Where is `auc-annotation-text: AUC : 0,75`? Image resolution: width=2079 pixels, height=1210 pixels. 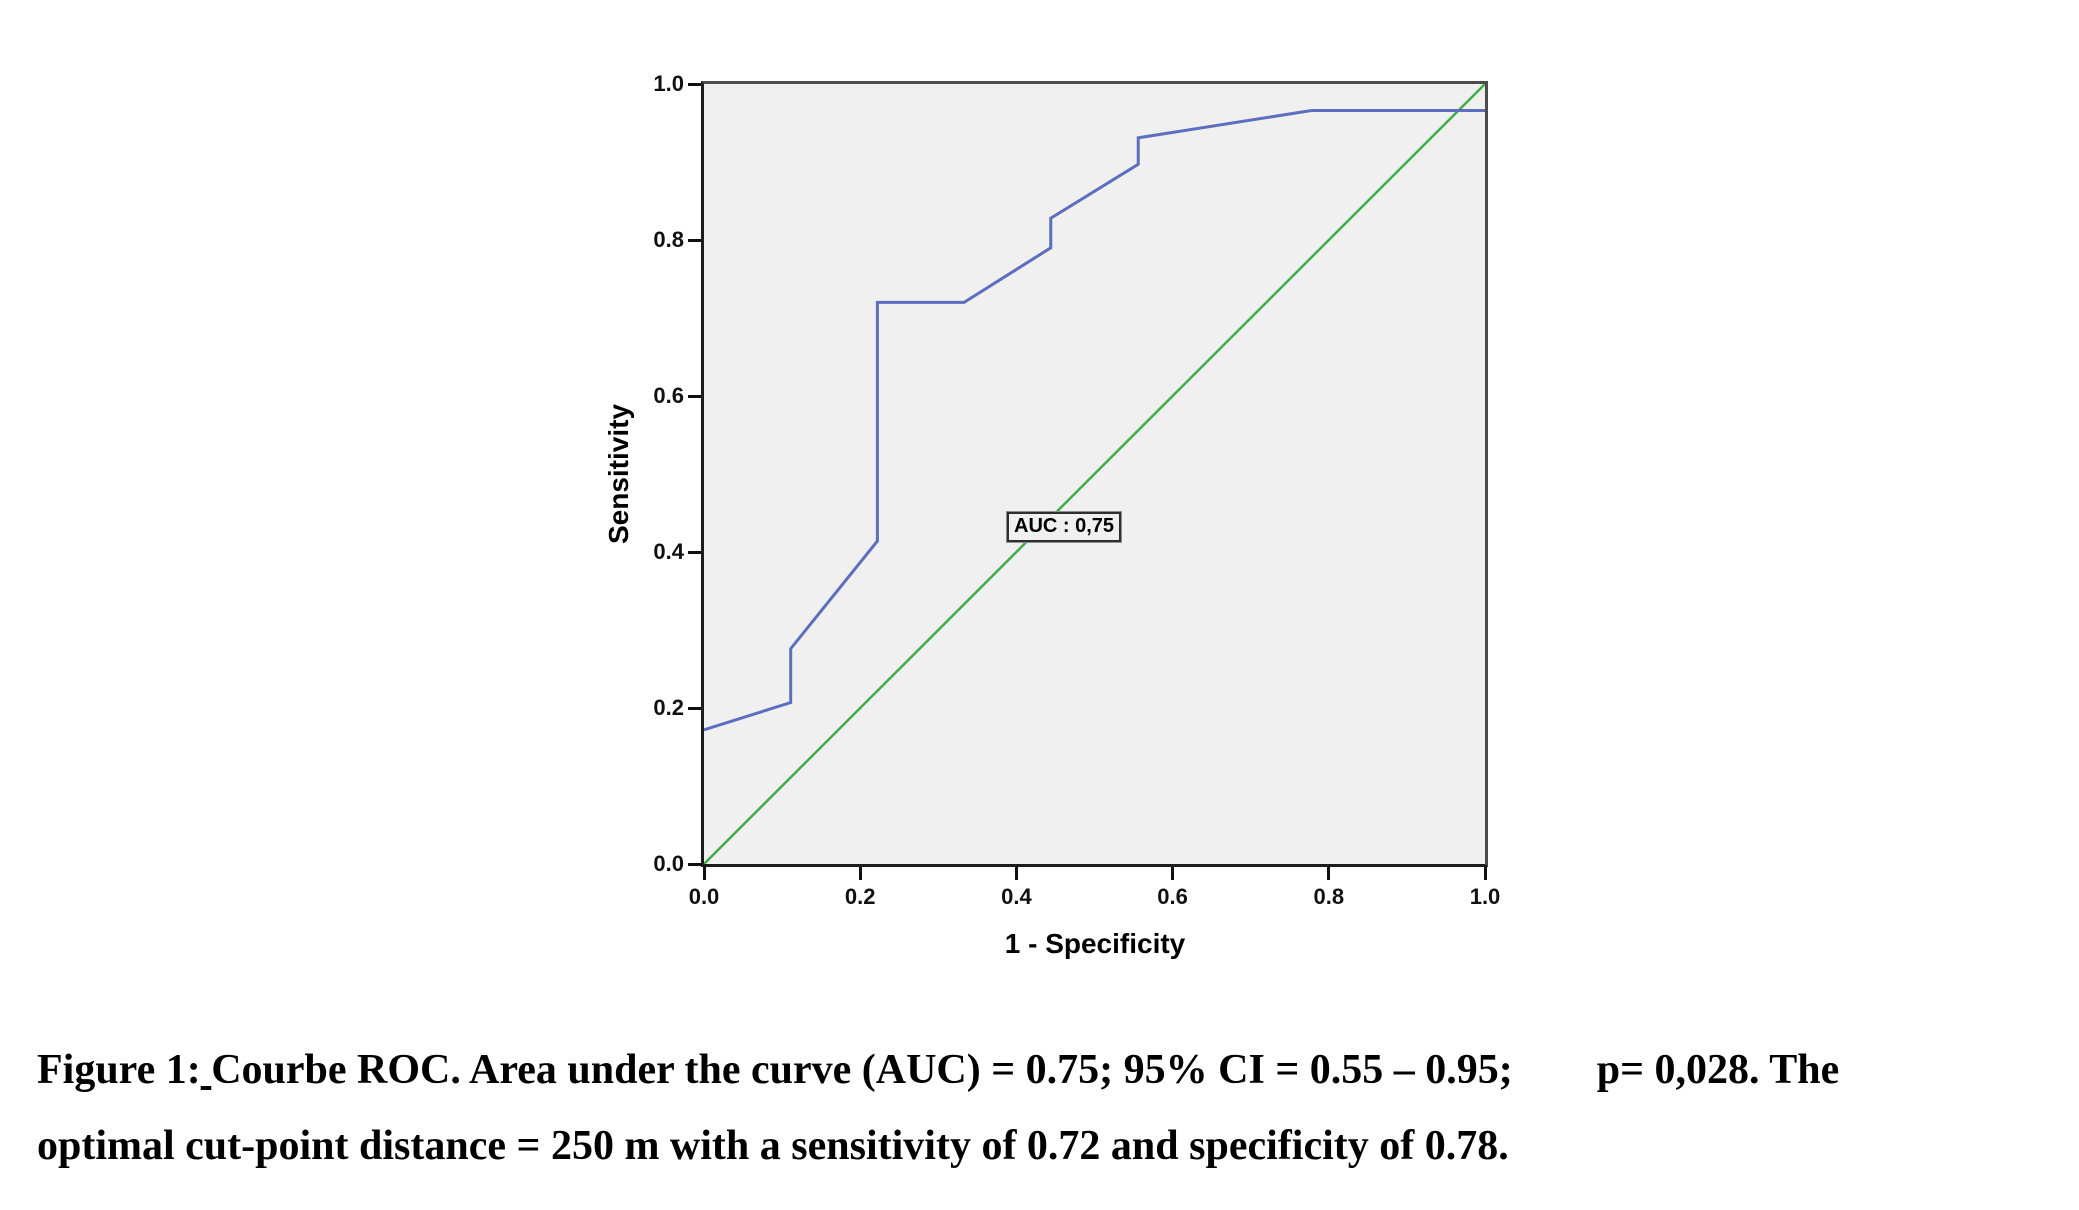 auc-annotation-text: AUC : 0,75 is located at coordinates (1064, 526).